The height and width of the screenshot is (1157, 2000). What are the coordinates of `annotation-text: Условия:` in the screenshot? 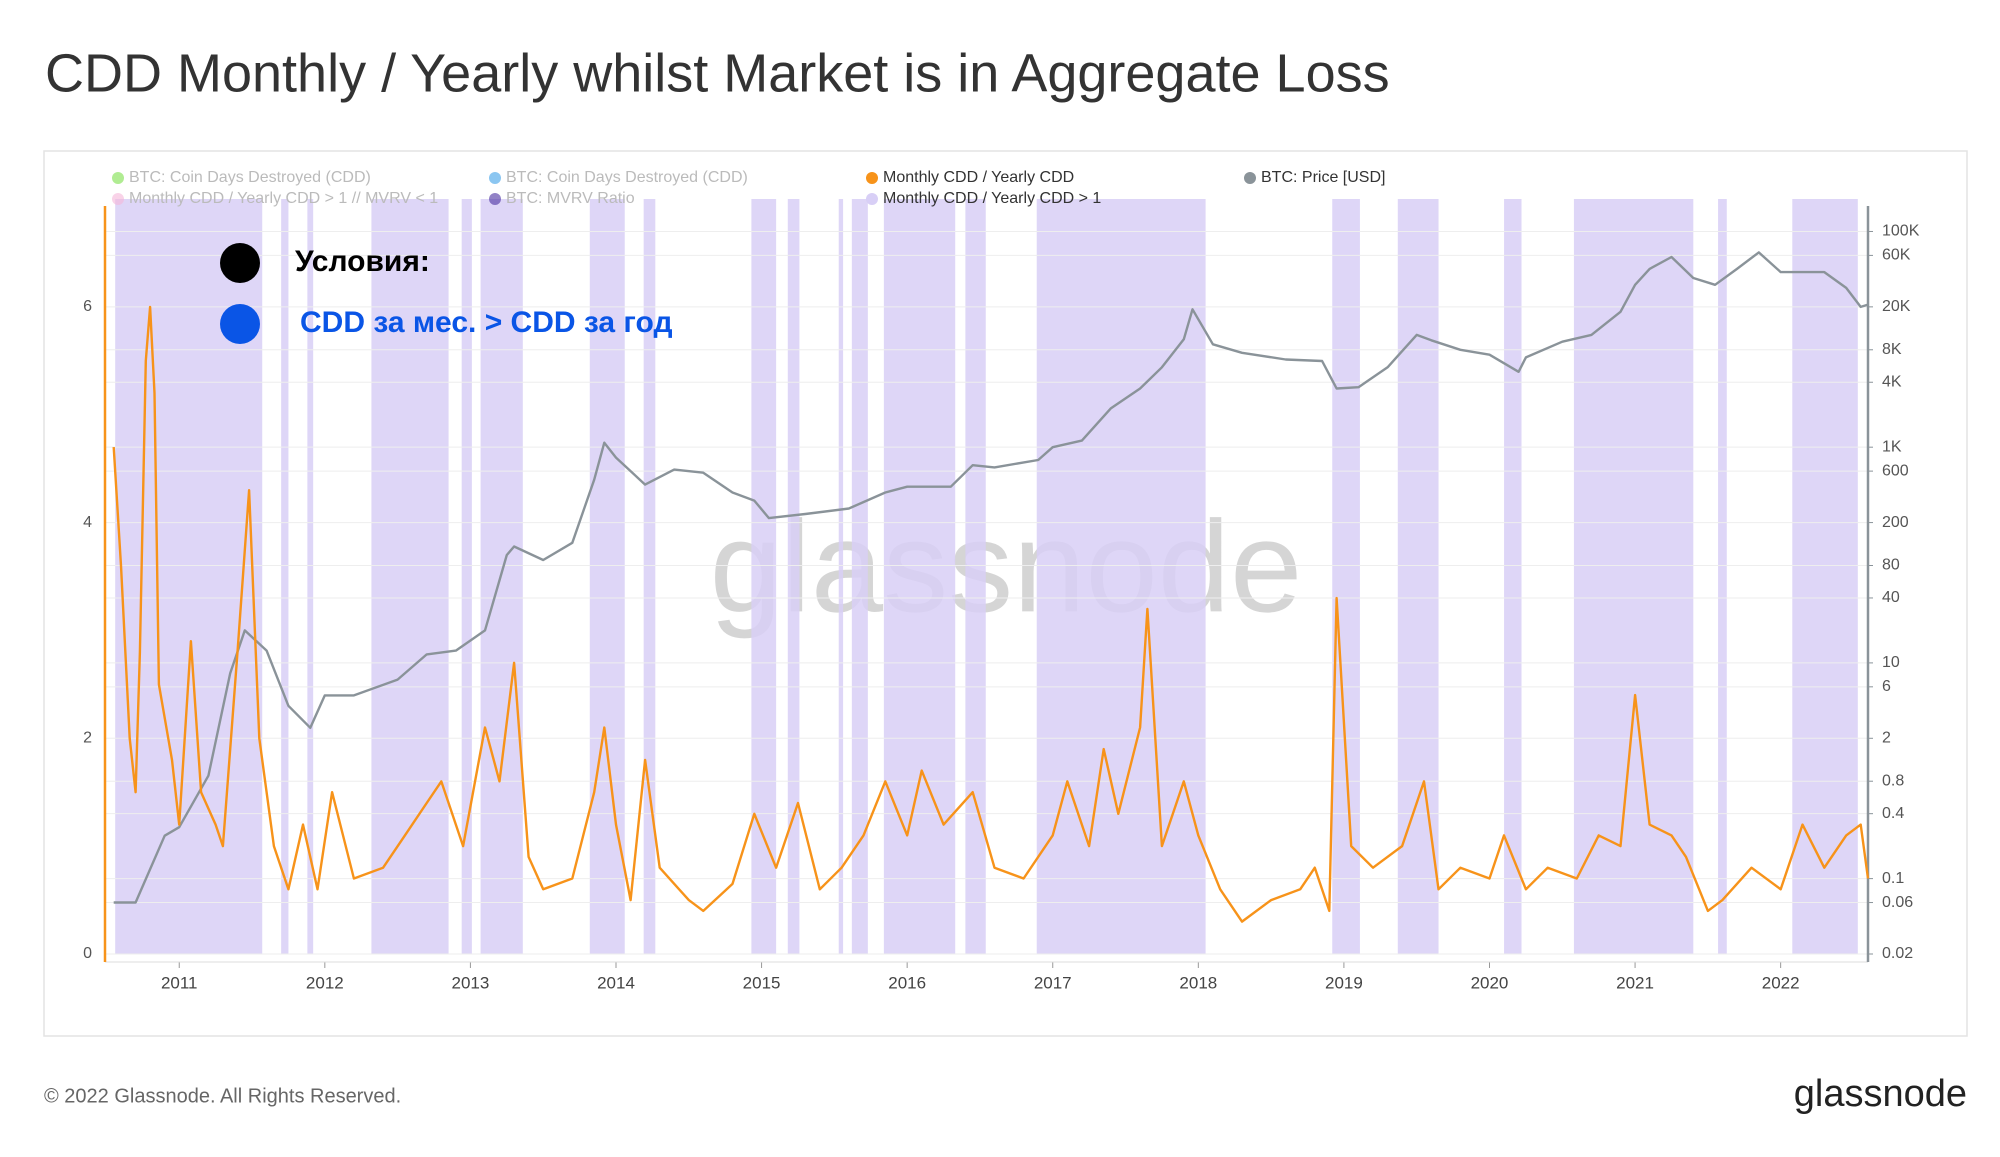 It's located at (362, 261).